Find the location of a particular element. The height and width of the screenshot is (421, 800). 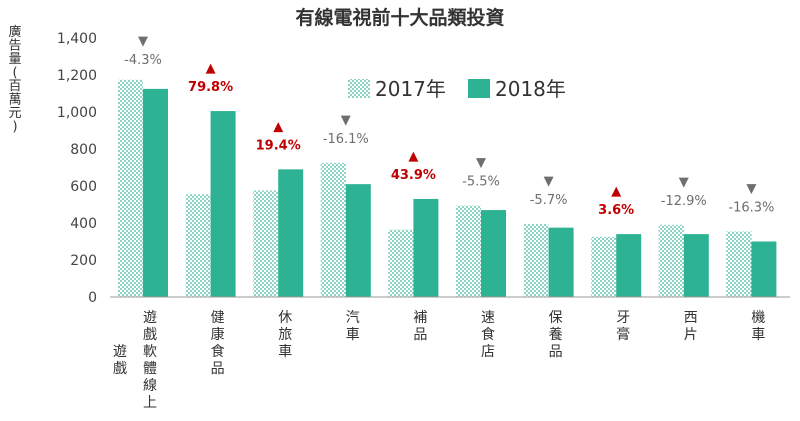

change-percent-label: -16.3% is located at coordinates (751, 207).